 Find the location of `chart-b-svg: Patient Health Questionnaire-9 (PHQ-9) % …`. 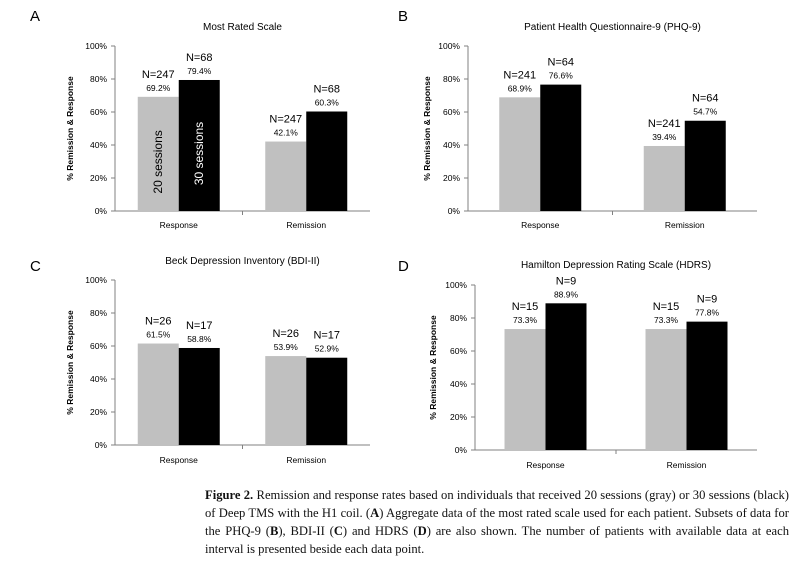

chart-b-svg: Patient Health Questionnaire-9 (PHQ-9) % … is located at coordinates (589, 126).